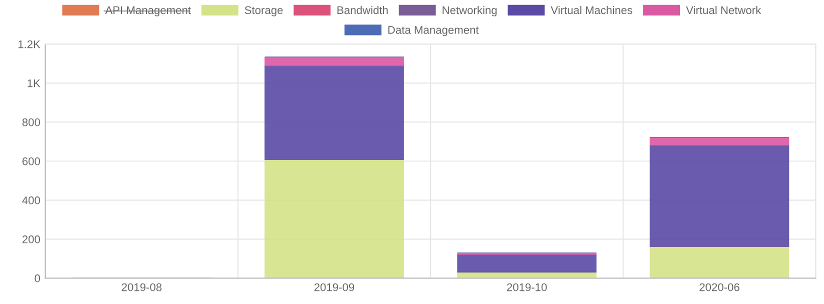 The height and width of the screenshot is (304, 824). What do you see at coordinates (31, 200) in the screenshot?
I see `y-tick-label: 400` at bounding box center [31, 200].